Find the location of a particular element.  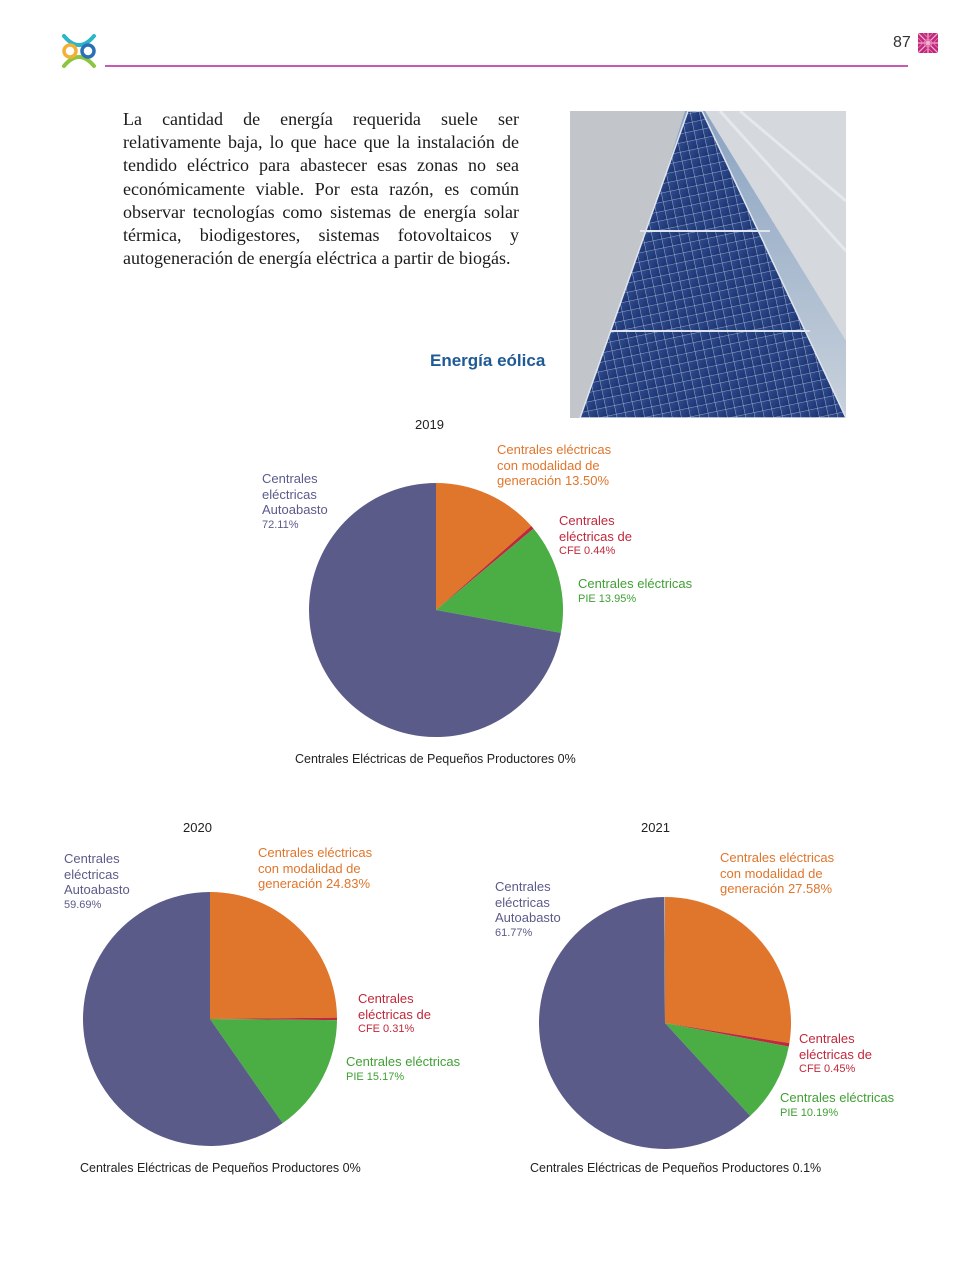

pie-2019-slice-autoabasto is located at coordinates (434, 610).